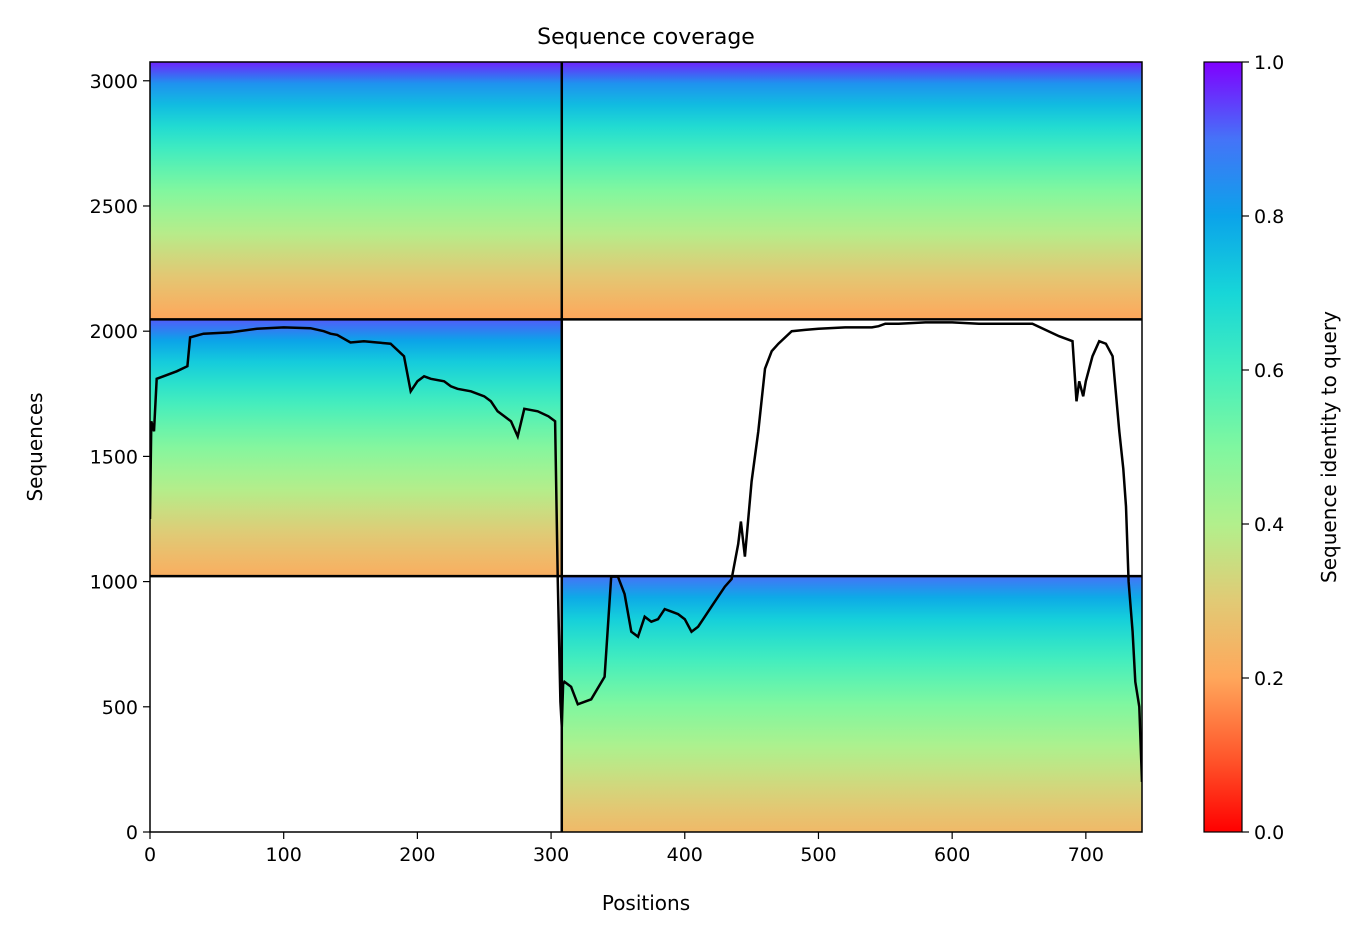 The height and width of the screenshot is (939, 1364). What do you see at coordinates (150, 855) in the screenshot?
I see `x-tick-label: 0` at bounding box center [150, 855].